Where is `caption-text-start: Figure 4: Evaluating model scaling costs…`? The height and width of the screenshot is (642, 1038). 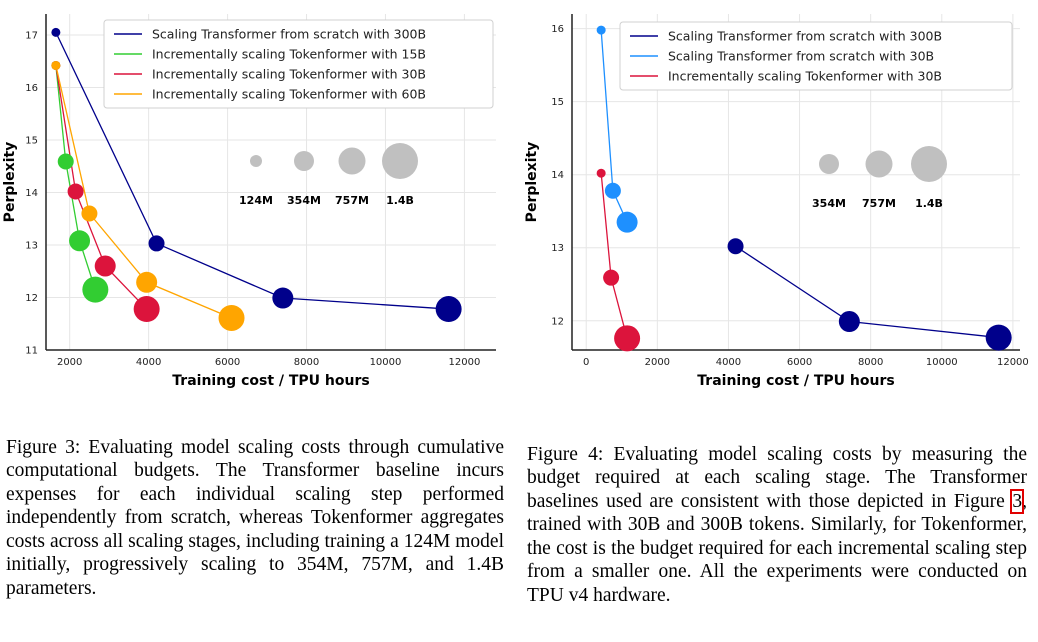 caption-text-start: Figure 4: Evaluating model scaling costs… is located at coordinates (777, 477).